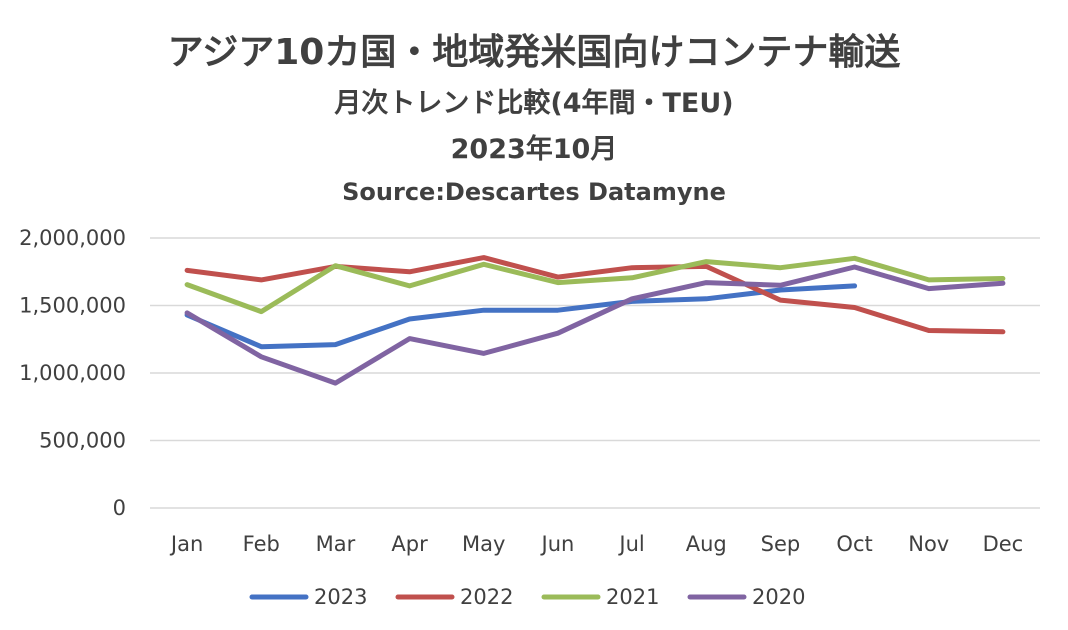 Image resolution: width=1068 pixels, height=630 pixels. I want to click on x-tick-label: Apr, so click(409, 544).